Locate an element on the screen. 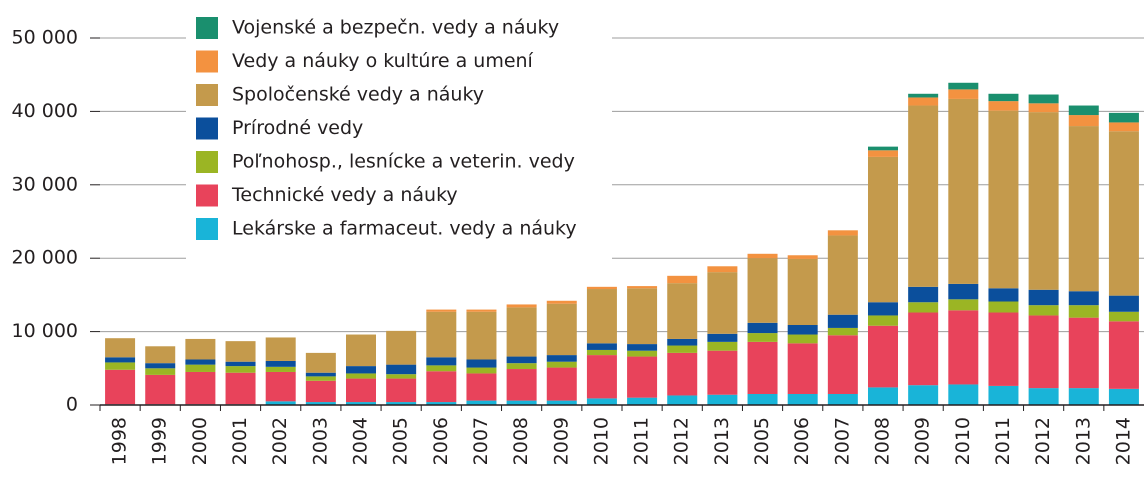 The width and height of the screenshot is (1144, 480). y-tick-label: 0 is located at coordinates (72, 405).